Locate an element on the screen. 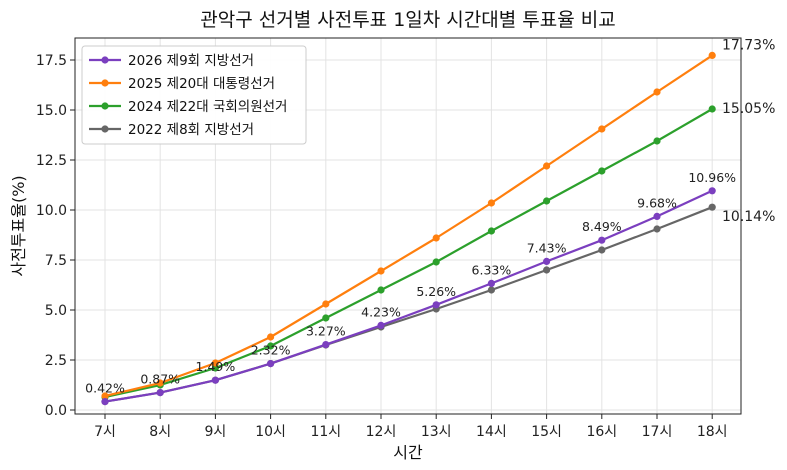  data-label: 8.49% is located at coordinates (602, 226).